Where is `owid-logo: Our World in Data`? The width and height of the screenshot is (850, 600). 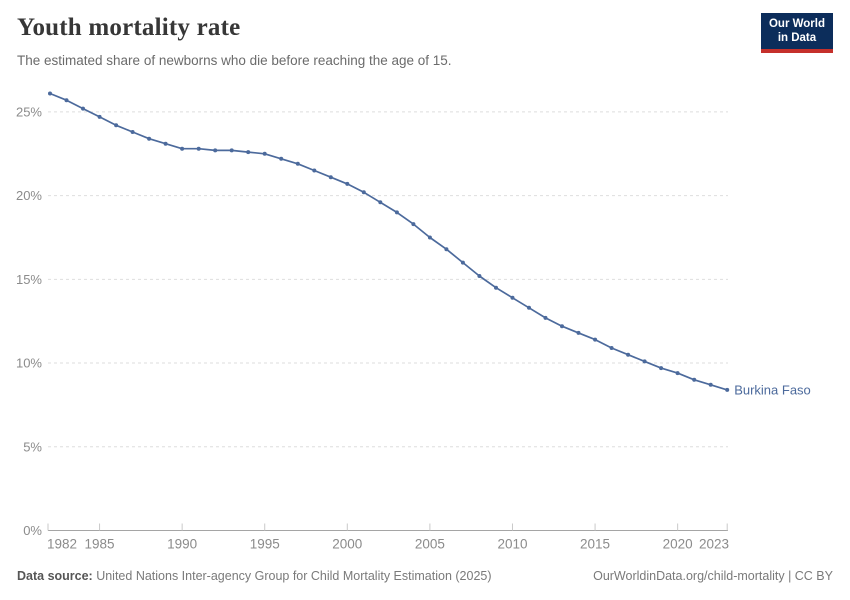
owid-logo: Our World in Data is located at coordinates (796, 33).